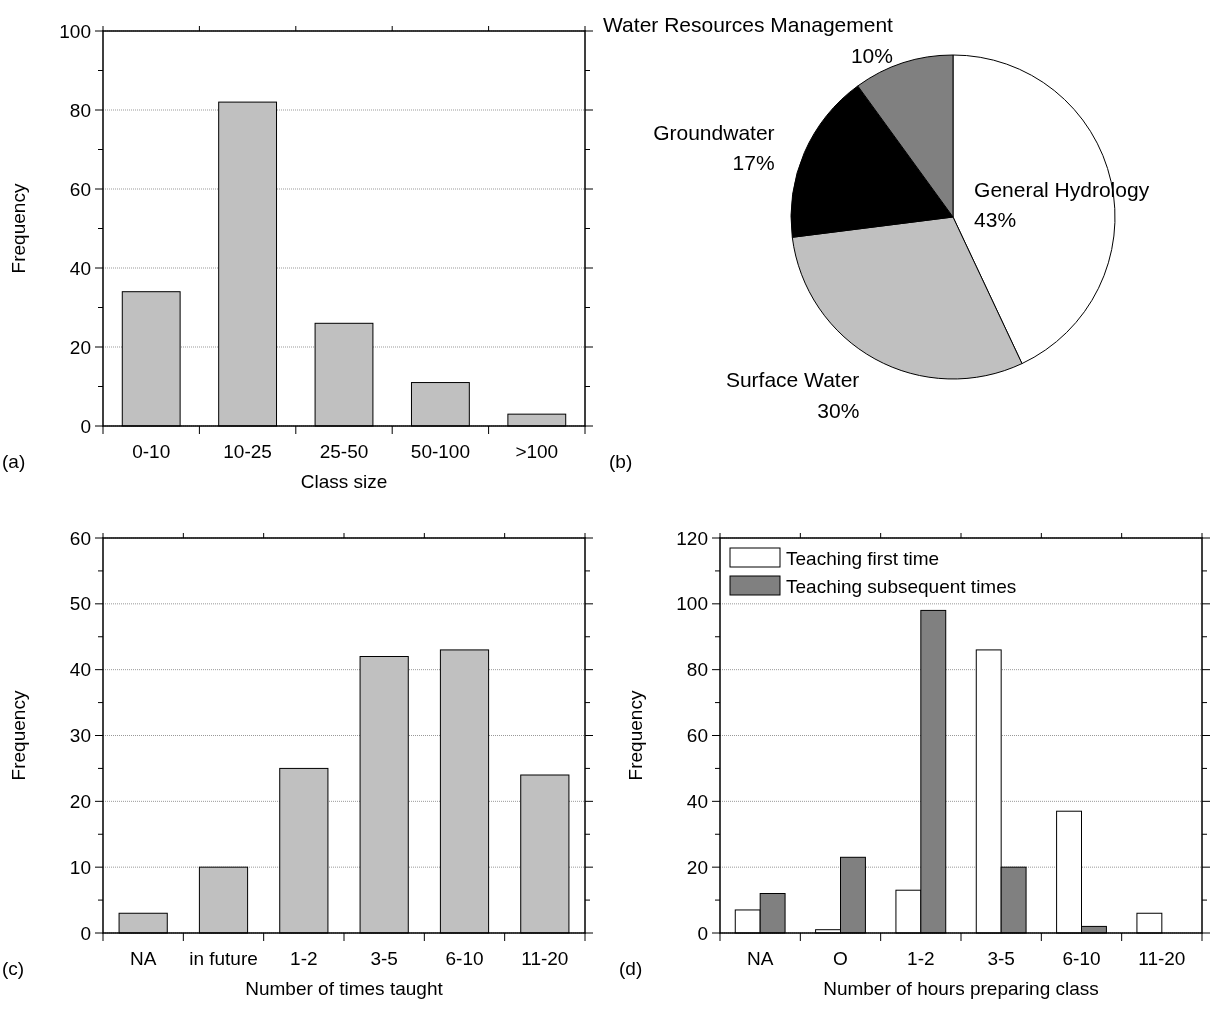 This screenshot has width=1214, height=1014. I want to click on x-axis-title: Class size, so click(344, 481).